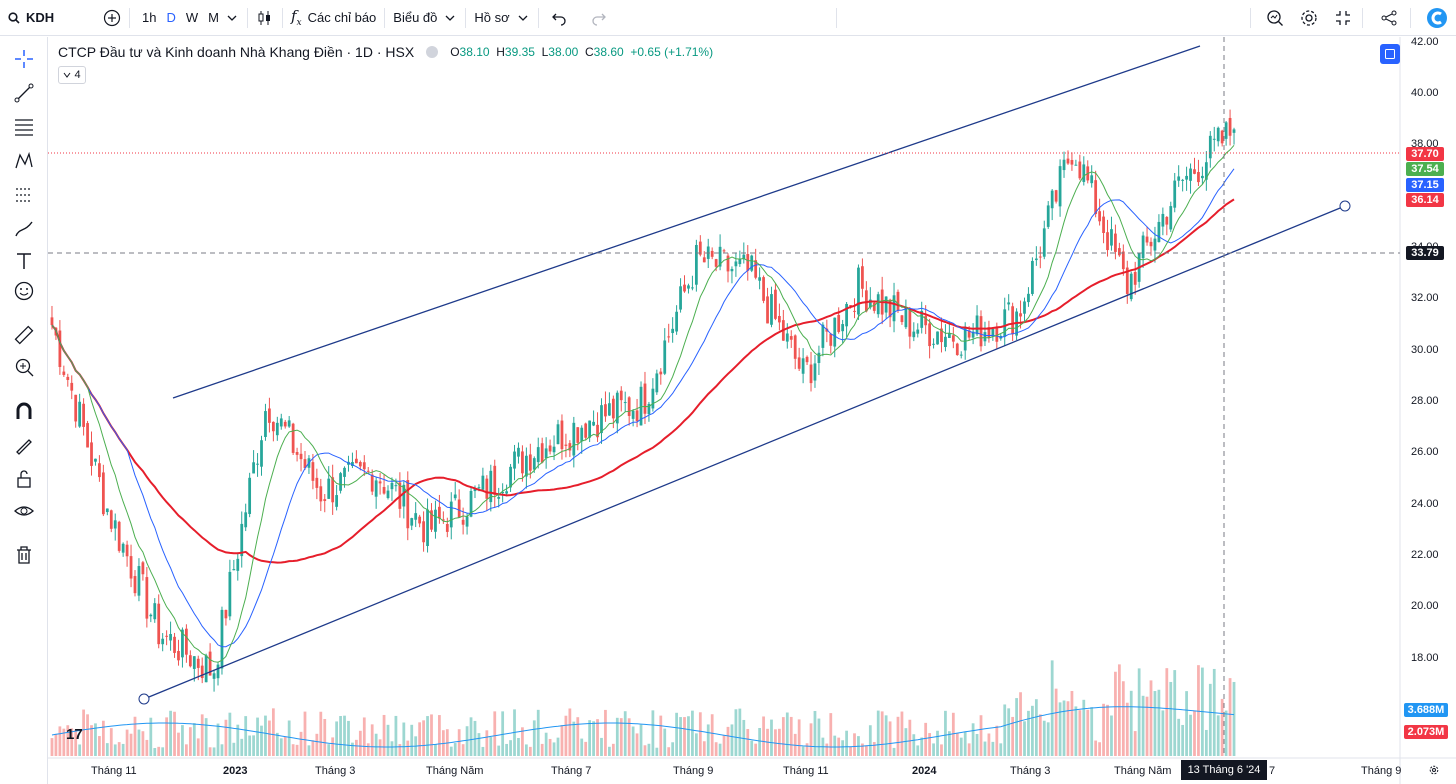  Describe the element at coordinates (265, 18) in the screenshot. I see `chart-style-button` at that location.